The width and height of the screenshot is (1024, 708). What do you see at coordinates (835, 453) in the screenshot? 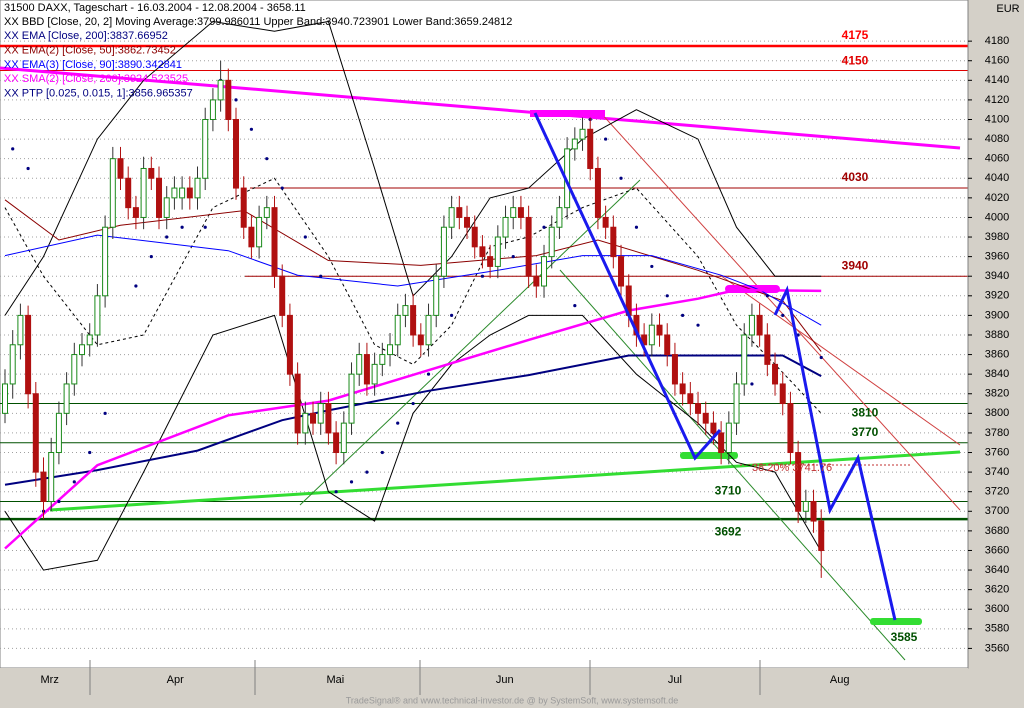
I see `projection-path` at bounding box center [835, 453].